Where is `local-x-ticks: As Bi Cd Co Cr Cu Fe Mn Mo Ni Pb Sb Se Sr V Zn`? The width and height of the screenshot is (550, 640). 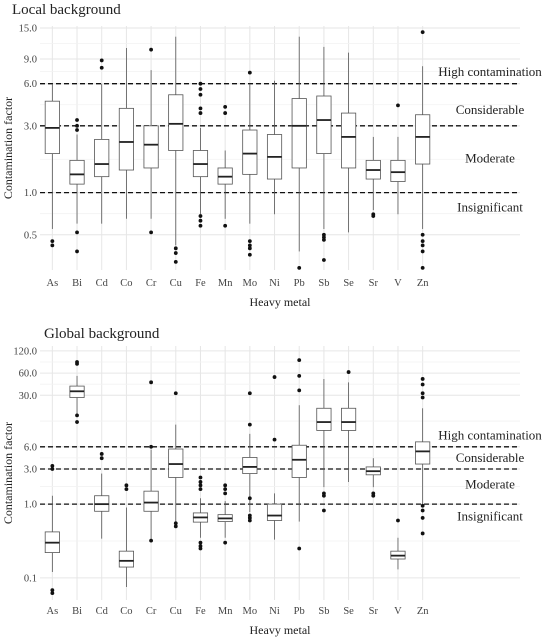 local-x-ticks: As Bi Cd Co Cr Cu Fe Mn Mo Ni Pb Sb Se Sr V Zn is located at coordinates (238, 283).